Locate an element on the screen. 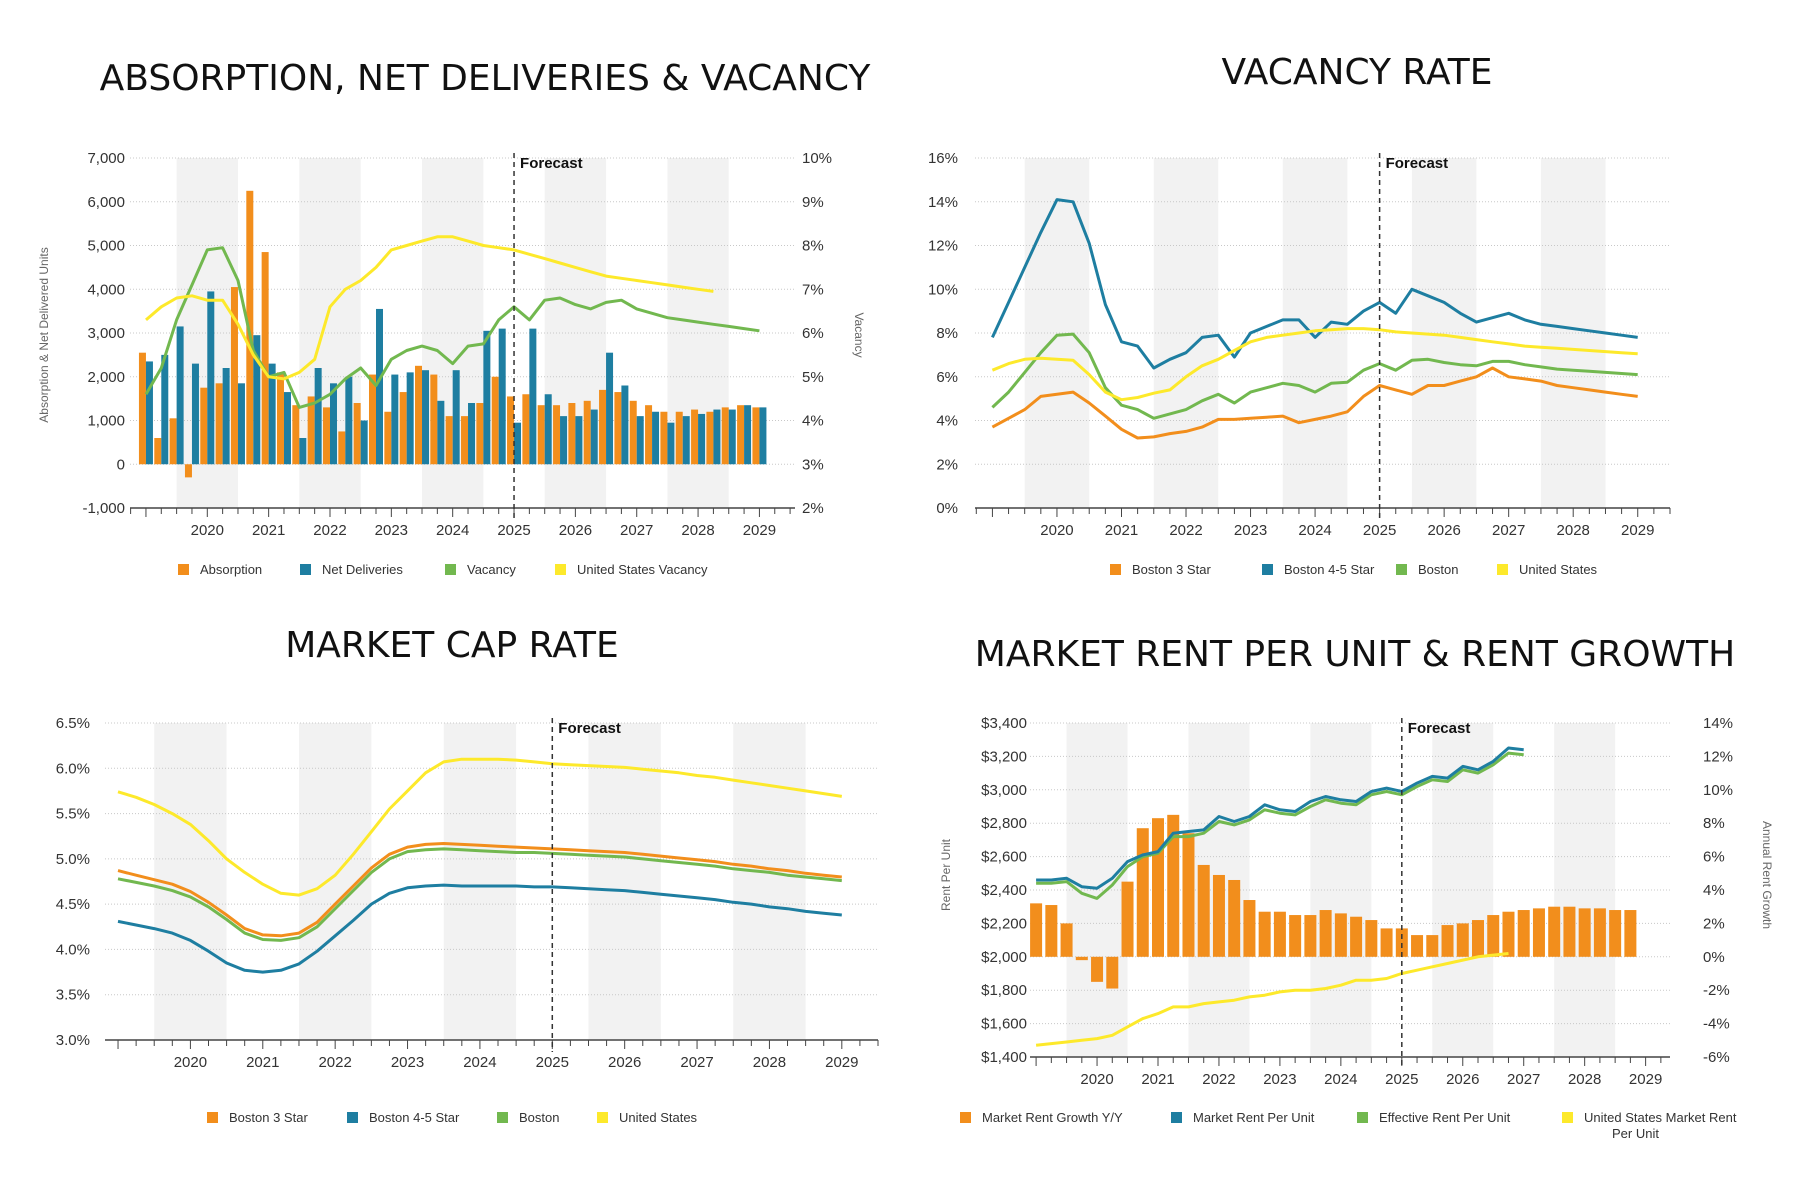 This screenshot has width=1800, height=1200. y-tick-label: 2,000 is located at coordinates (106, 377).